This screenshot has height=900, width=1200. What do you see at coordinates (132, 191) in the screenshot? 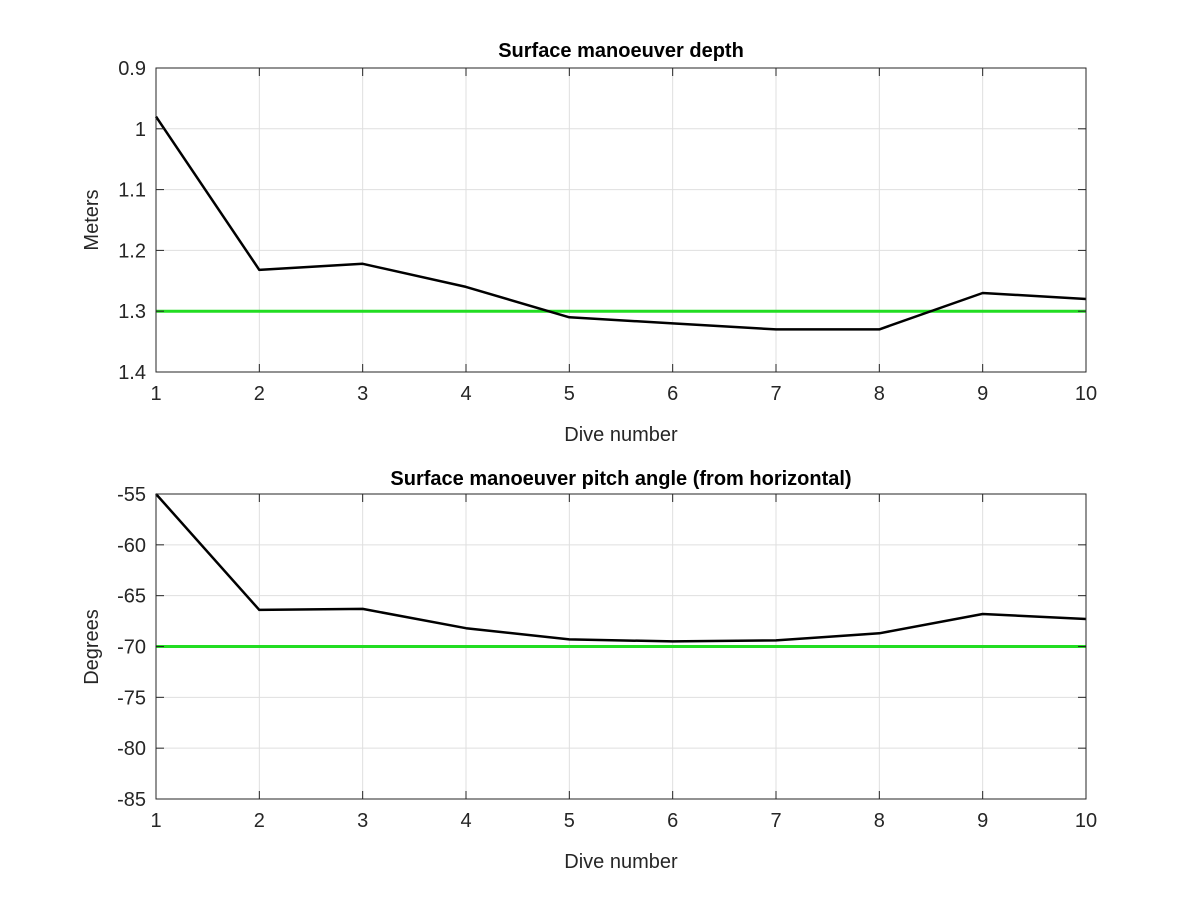
I see `depth-y-tick-label: 1.1` at bounding box center [132, 191].